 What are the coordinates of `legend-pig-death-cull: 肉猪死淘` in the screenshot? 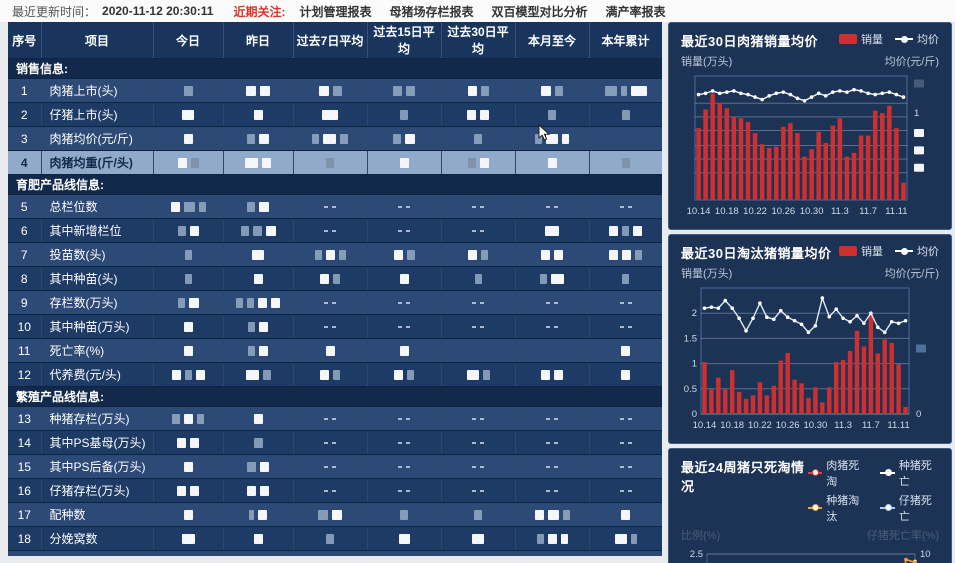 It's located at (837, 473).